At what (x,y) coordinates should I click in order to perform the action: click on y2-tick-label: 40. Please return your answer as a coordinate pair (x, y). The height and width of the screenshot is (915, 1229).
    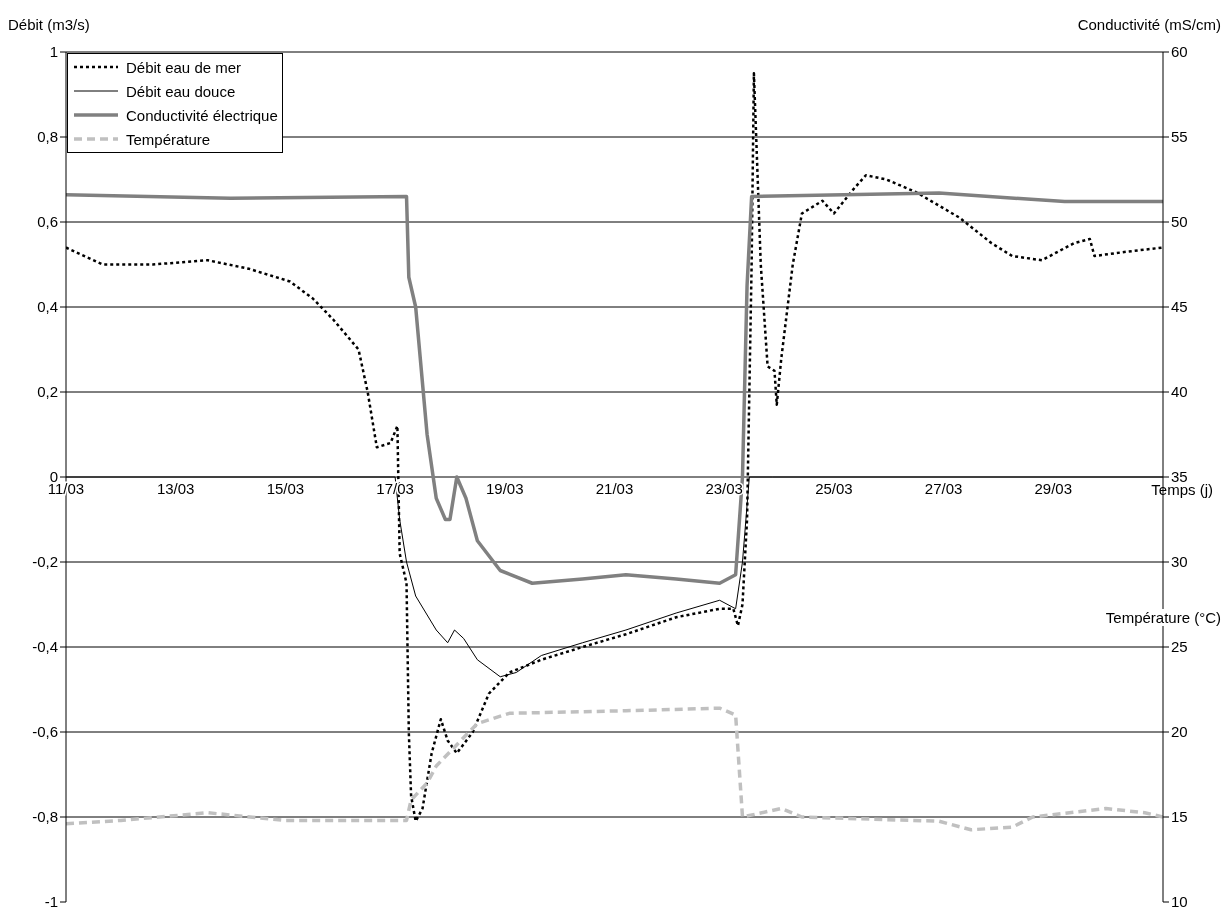
    Looking at the image, I should click on (1179, 392).